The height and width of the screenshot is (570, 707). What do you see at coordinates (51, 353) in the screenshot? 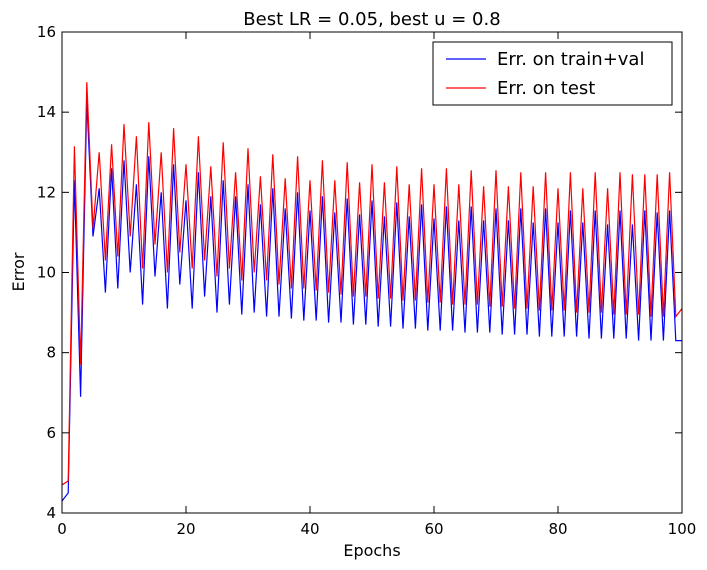
I see `y-tick-label: 8` at bounding box center [51, 353].